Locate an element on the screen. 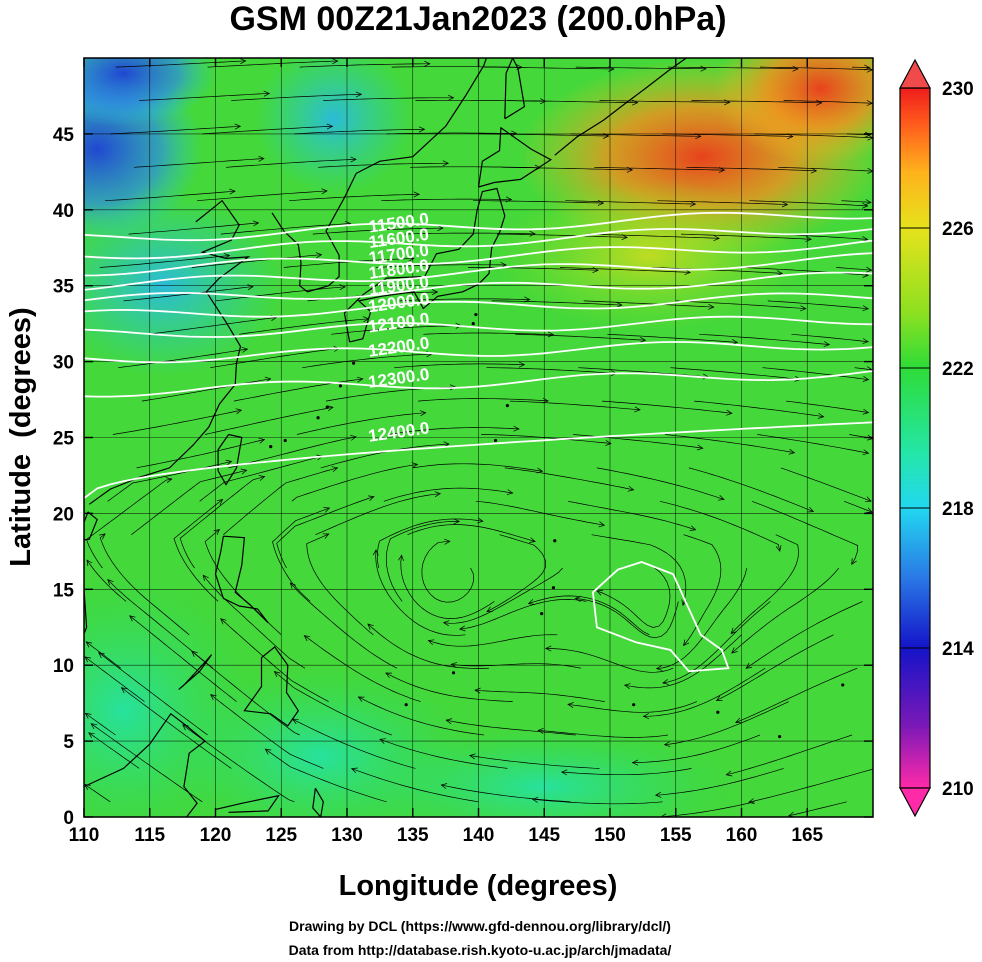 Image resolution: width=982 pixels, height=962 pixels. x-tick-label: 165 is located at coordinates (807, 835).